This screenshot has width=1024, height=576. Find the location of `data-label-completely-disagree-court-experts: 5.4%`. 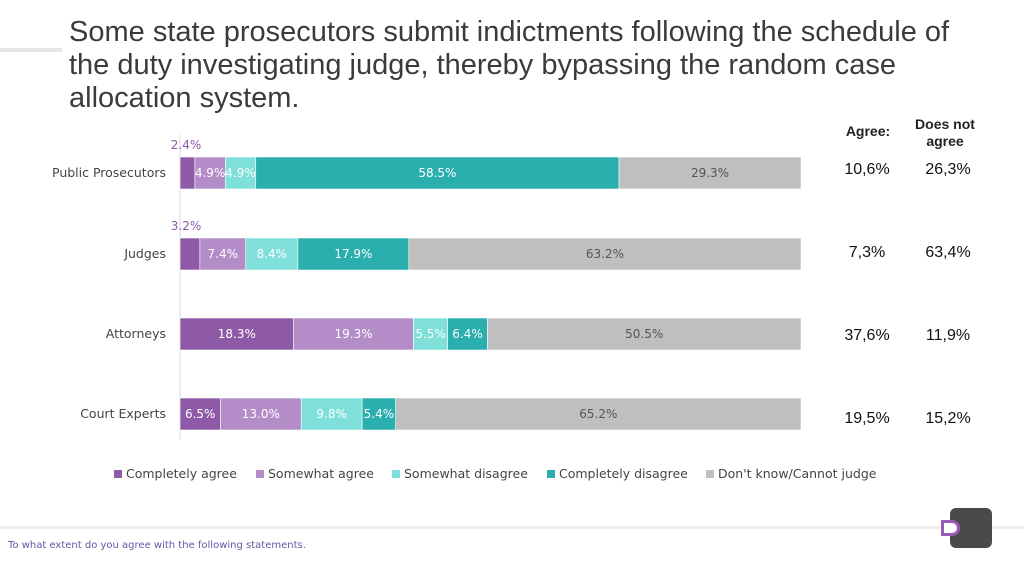

data-label-completely-disagree-court-experts: 5.4% is located at coordinates (379, 414).